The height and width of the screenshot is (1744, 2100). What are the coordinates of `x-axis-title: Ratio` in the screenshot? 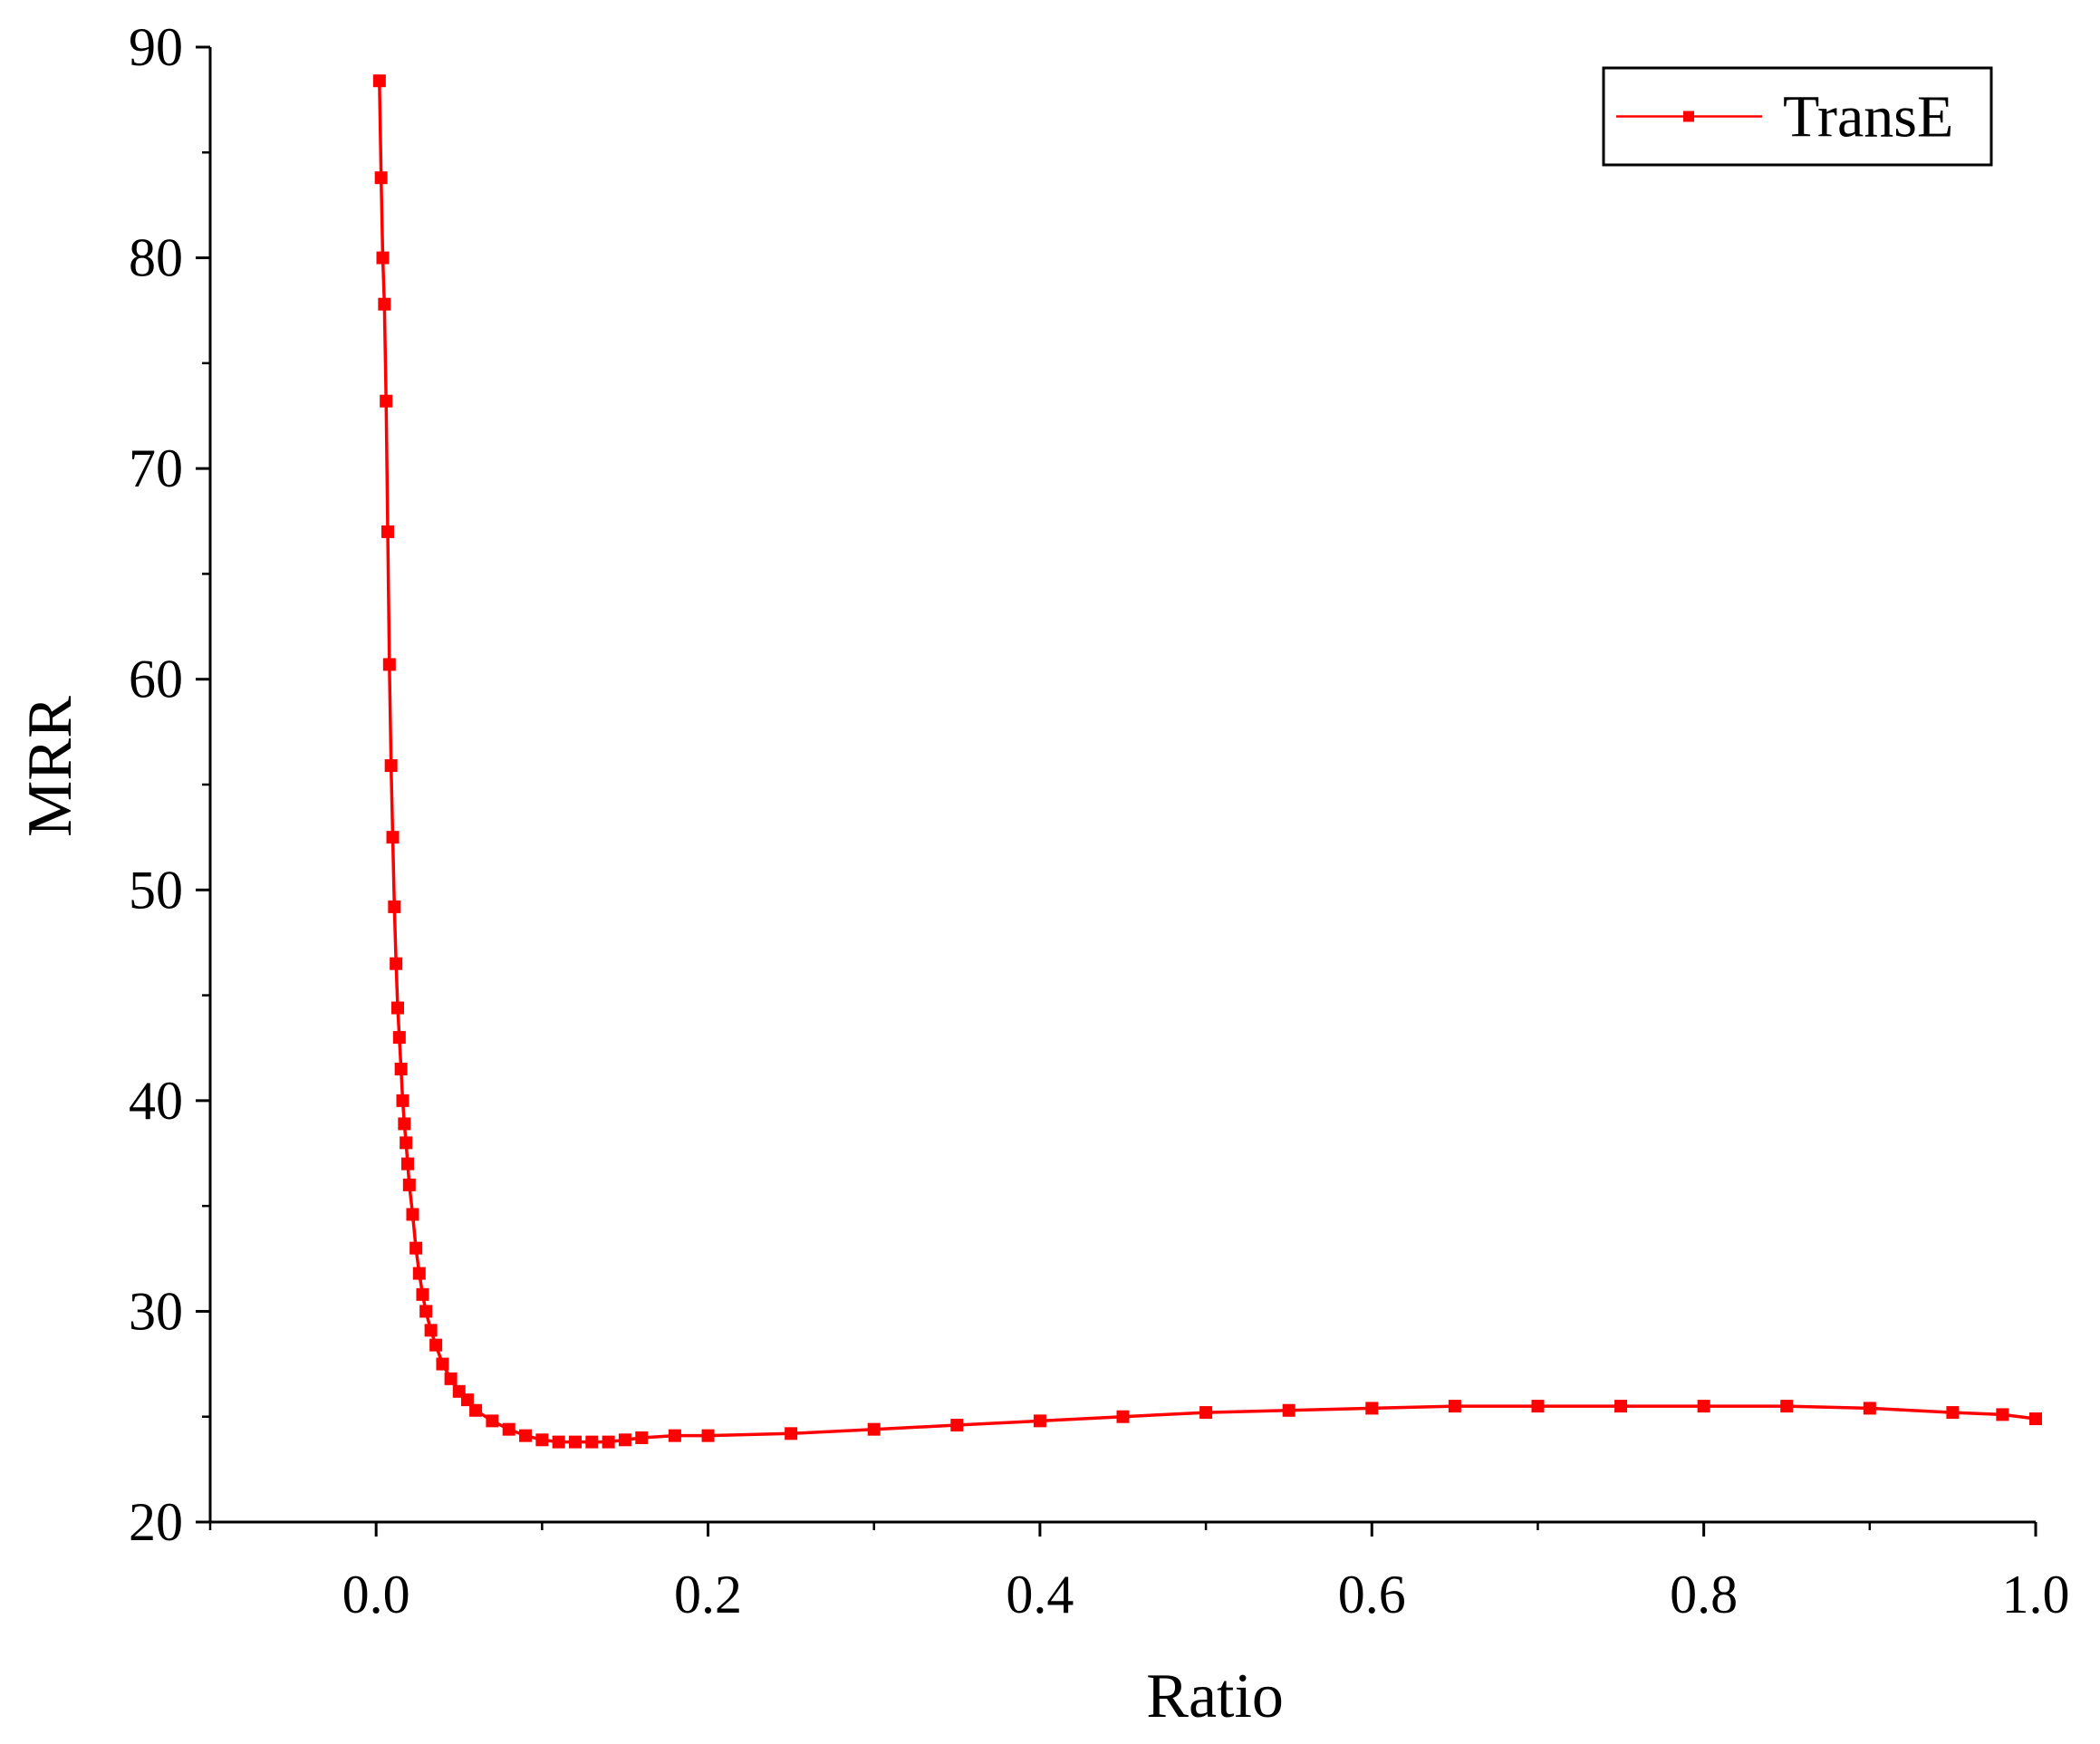 It's located at (1215, 1697).